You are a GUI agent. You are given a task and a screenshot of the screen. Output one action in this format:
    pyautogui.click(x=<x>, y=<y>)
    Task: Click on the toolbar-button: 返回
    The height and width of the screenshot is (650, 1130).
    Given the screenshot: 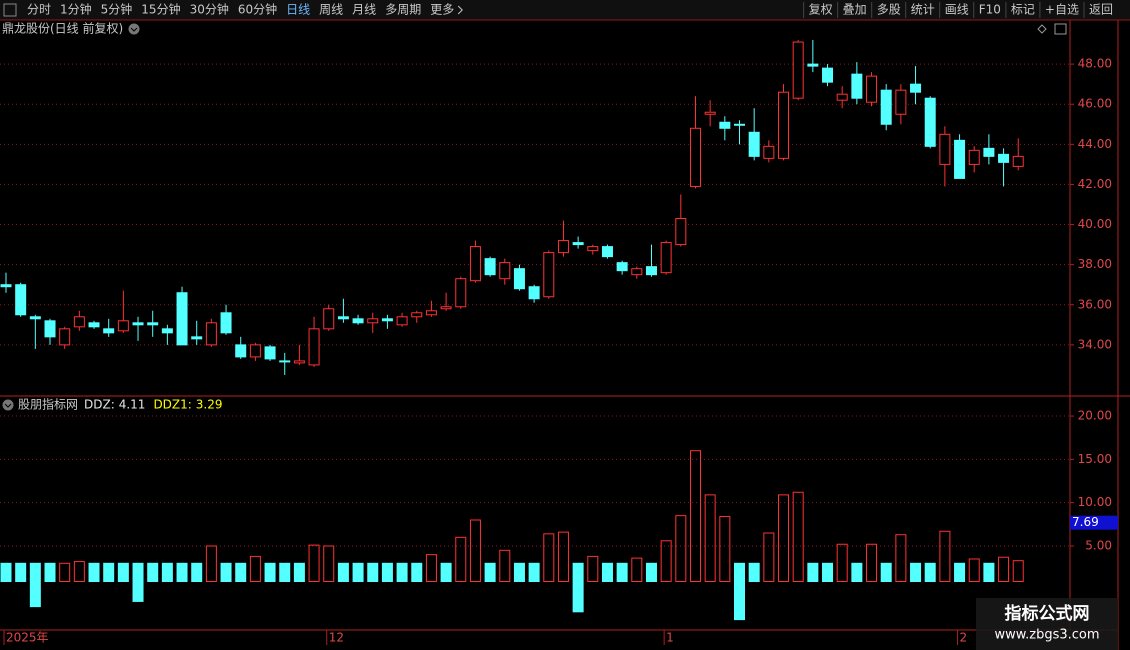 What is the action you would take?
    pyautogui.click(x=1101, y=10)
    